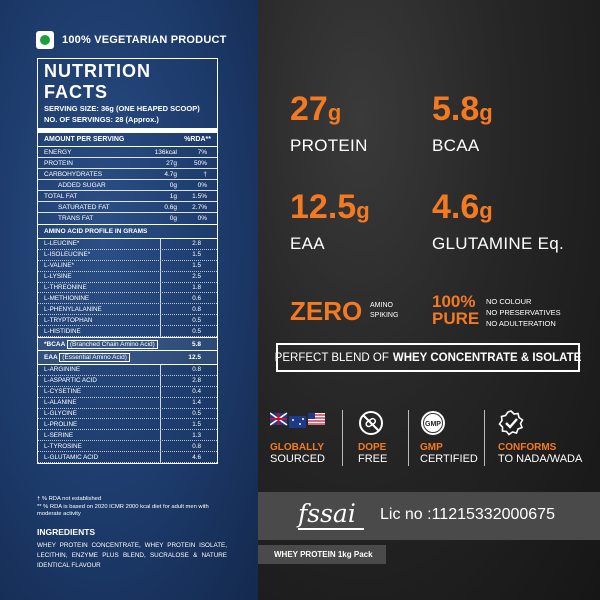 The image size is (600, 600). I want to click on amino-value: 1.4, so click(196, 403).